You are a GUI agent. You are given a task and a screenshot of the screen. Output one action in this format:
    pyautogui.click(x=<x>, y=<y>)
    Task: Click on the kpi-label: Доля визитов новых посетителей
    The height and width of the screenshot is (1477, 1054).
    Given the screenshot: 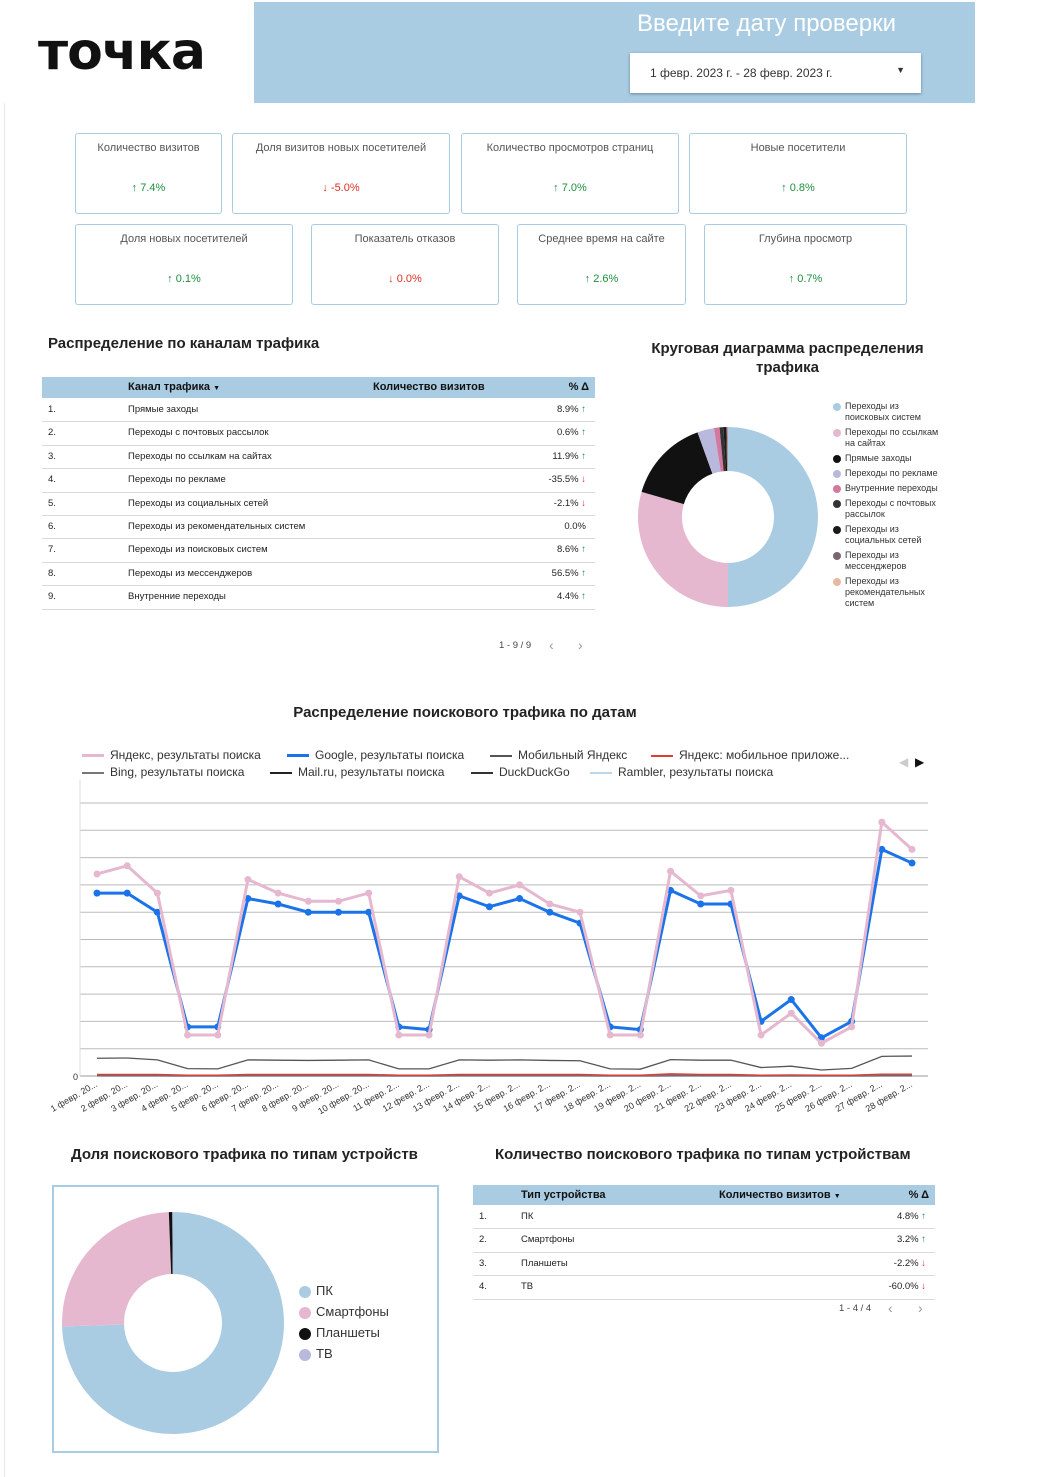 What is the action you would take?
    pyautogui.click(x=341, y=148)
    